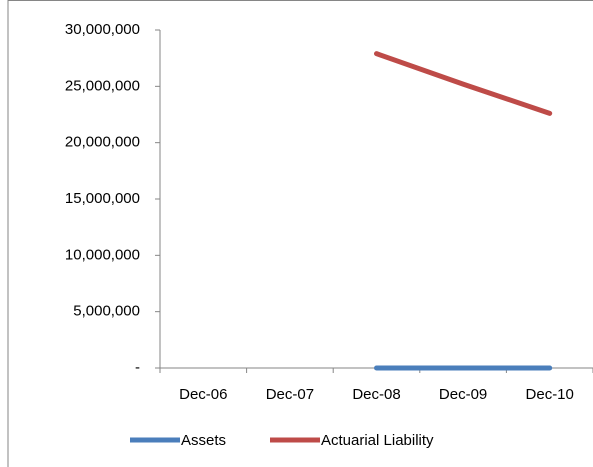 The height and width of the screenshot is (467, 593). Describe the element at coordinates (102, 29) in the screenshot. I see `y-tick-label: 30,000,000` at that location.